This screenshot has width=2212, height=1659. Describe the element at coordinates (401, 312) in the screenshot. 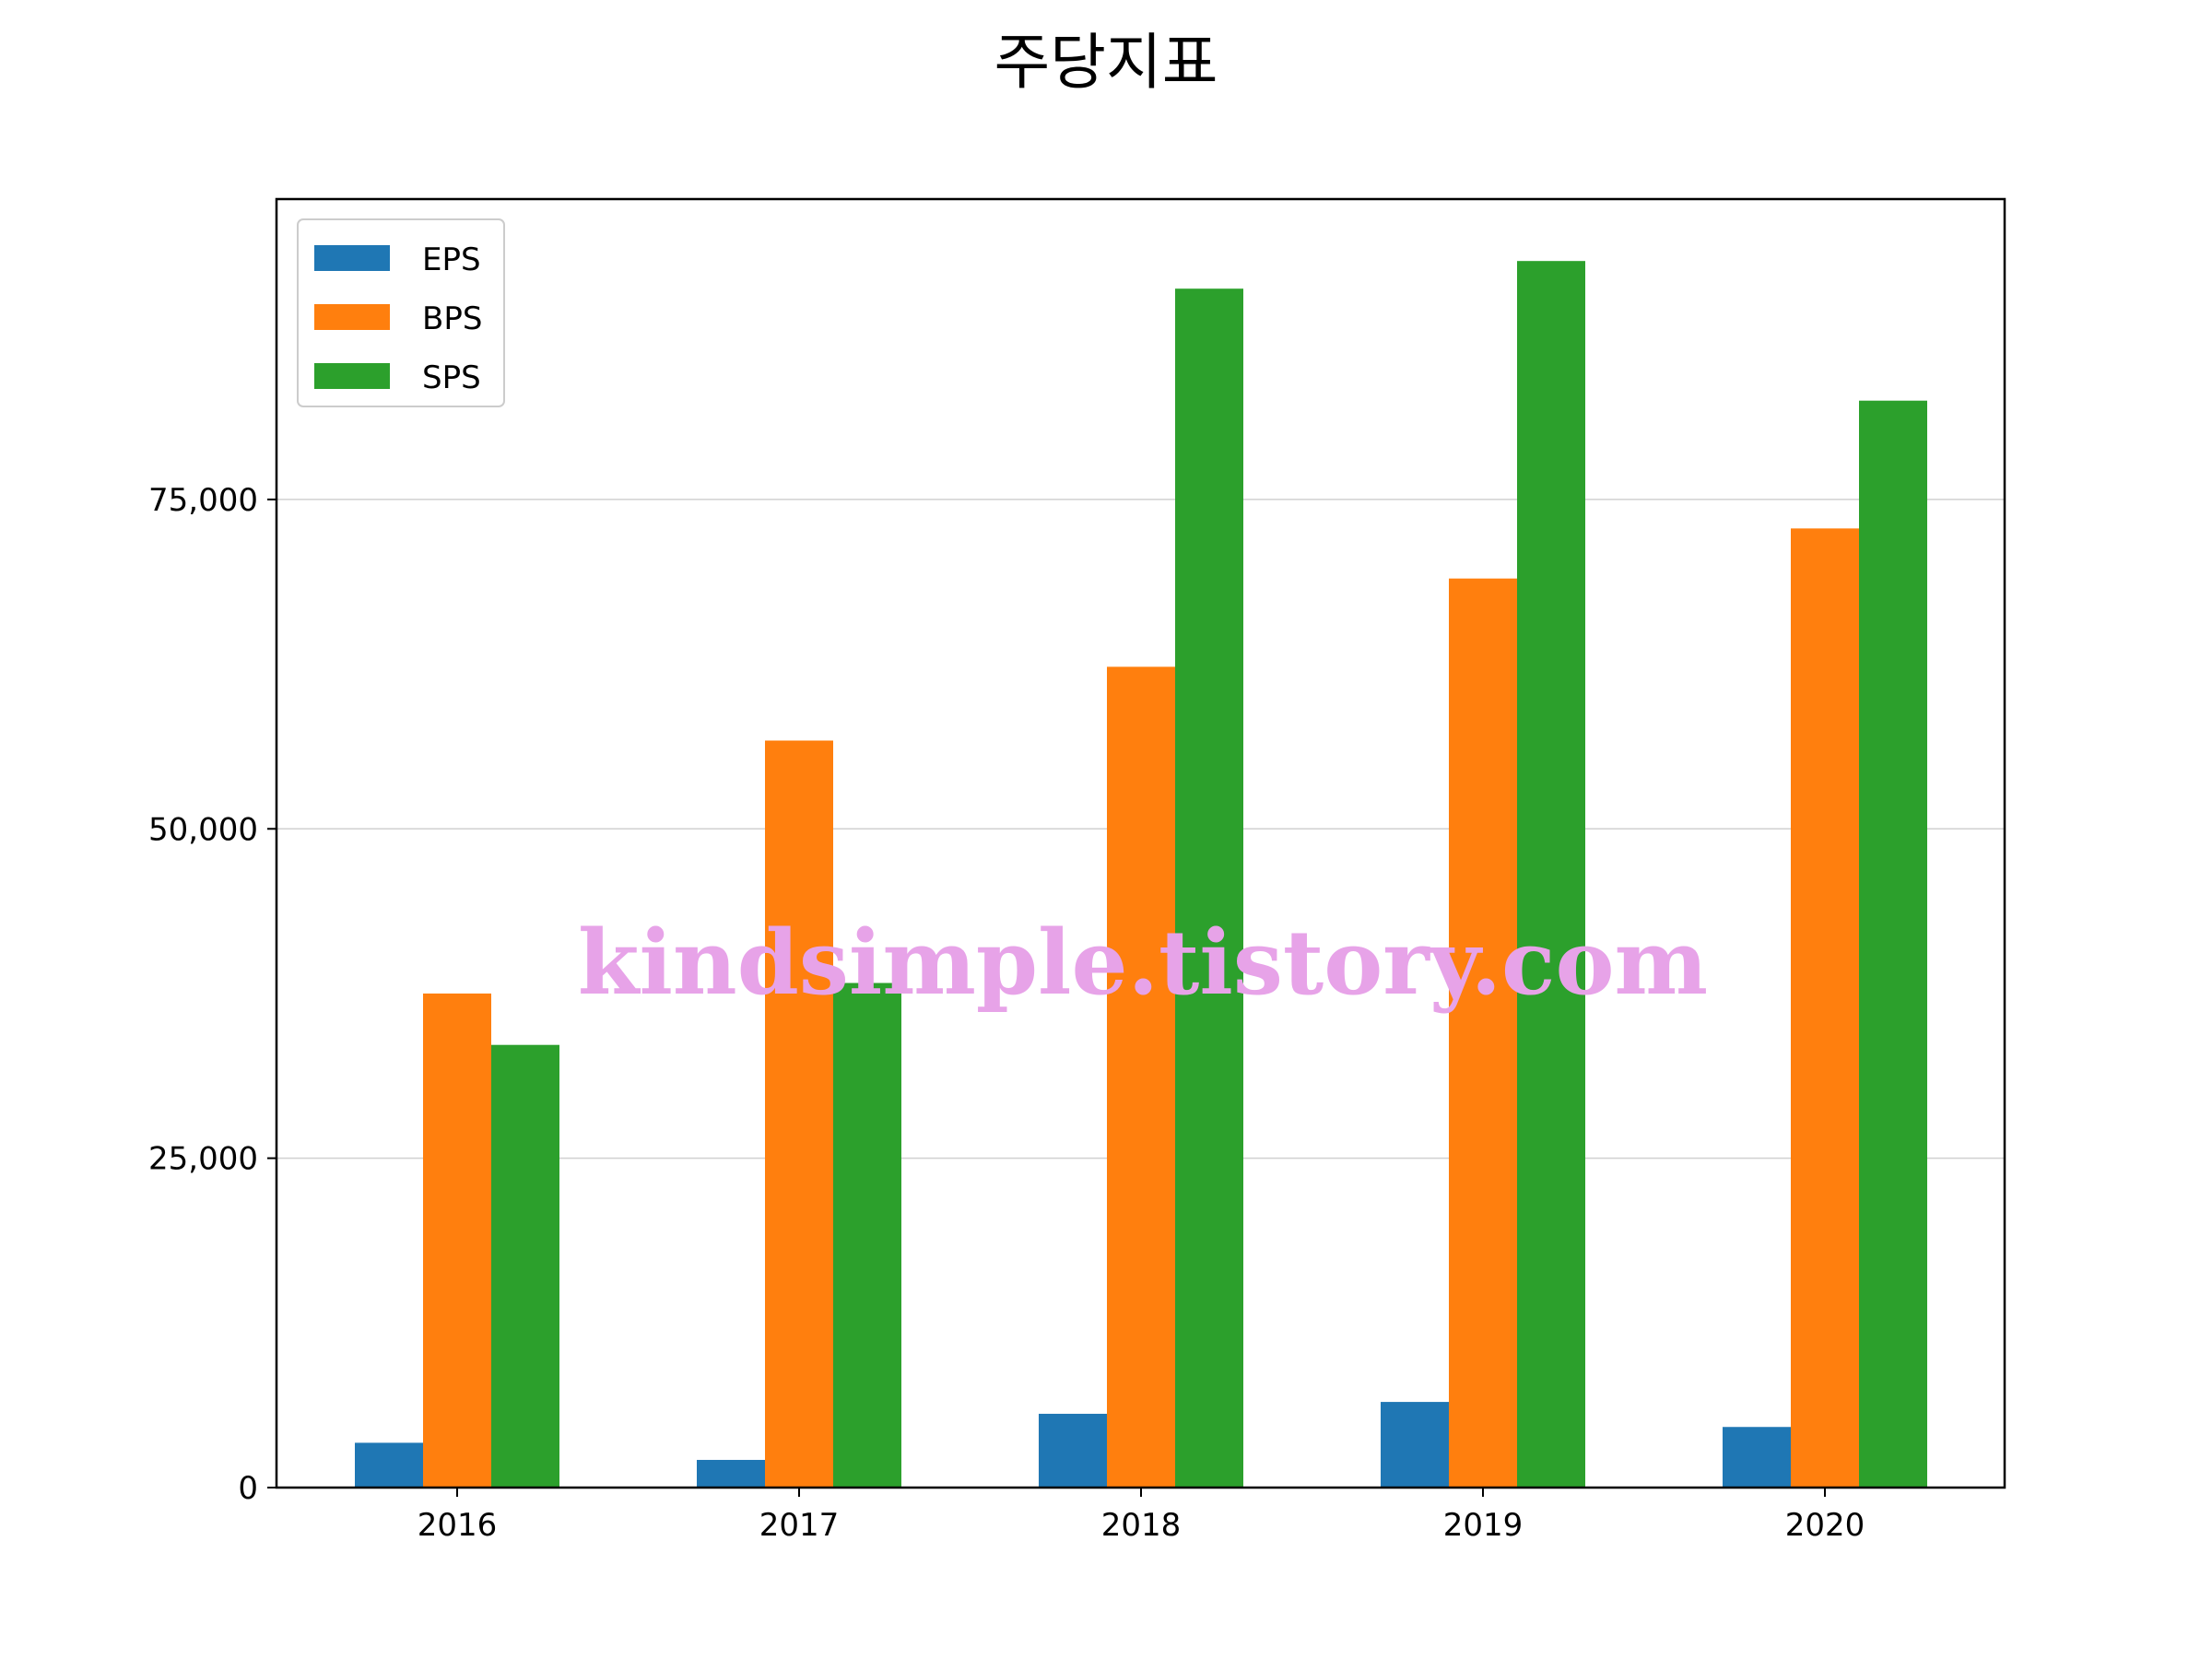

I see `legend: EPS BPS SPS` at that location.